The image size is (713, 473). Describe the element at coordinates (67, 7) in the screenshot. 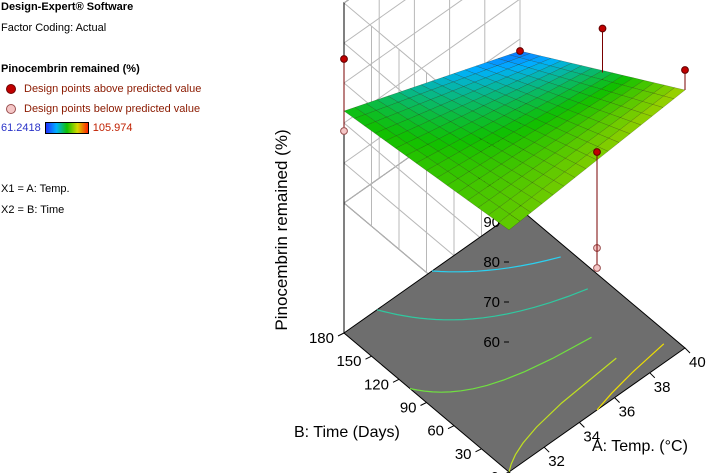

I see `software-title: Design-Expert® Software` at that location.